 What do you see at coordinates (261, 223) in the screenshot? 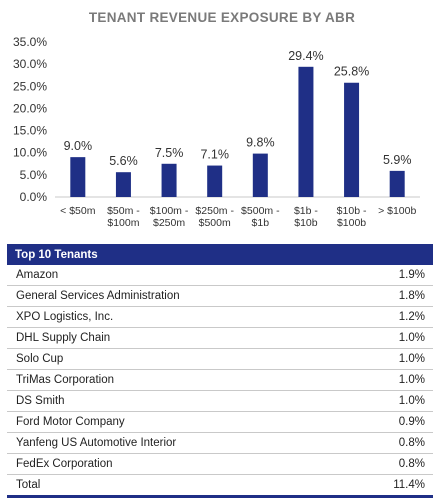
I see `x-tick-label: $1b` at bounding box center [261, 223].